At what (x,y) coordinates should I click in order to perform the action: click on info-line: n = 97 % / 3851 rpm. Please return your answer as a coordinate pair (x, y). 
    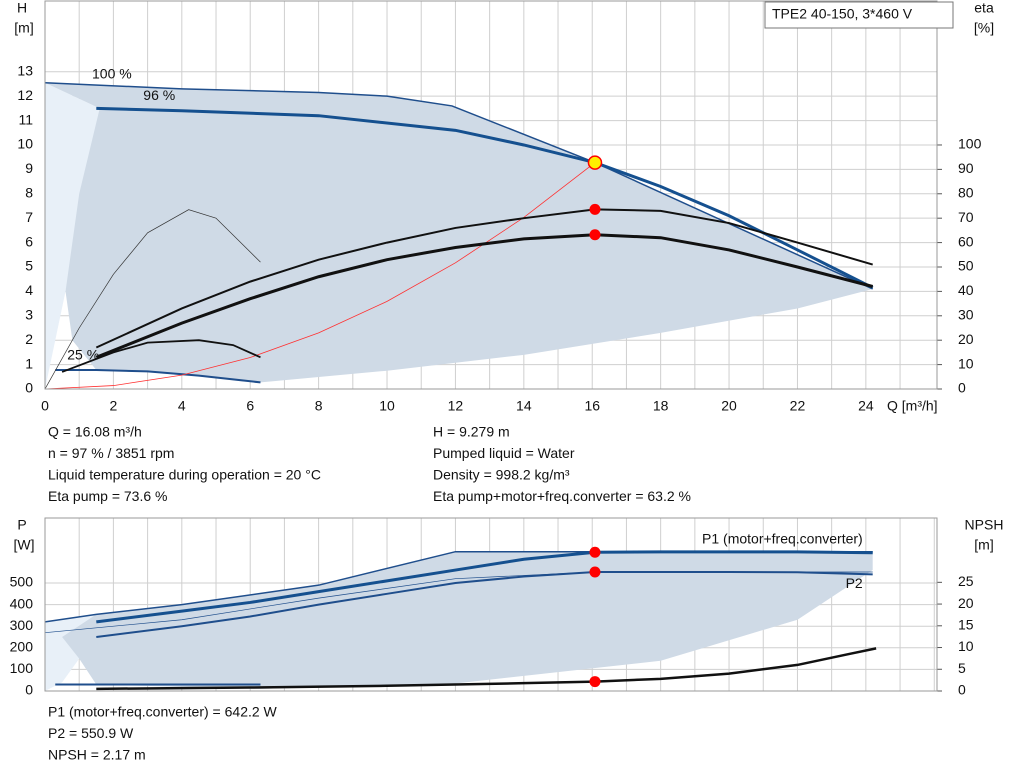
    Looking at the image, I should click on (111, 453).